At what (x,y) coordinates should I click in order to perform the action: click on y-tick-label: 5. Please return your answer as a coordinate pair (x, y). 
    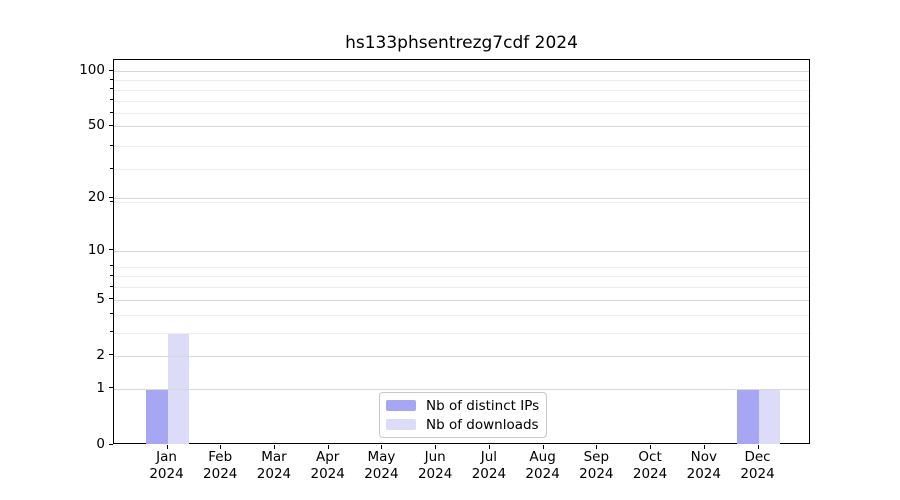
    Looking at the image, I should click on (100, 298).